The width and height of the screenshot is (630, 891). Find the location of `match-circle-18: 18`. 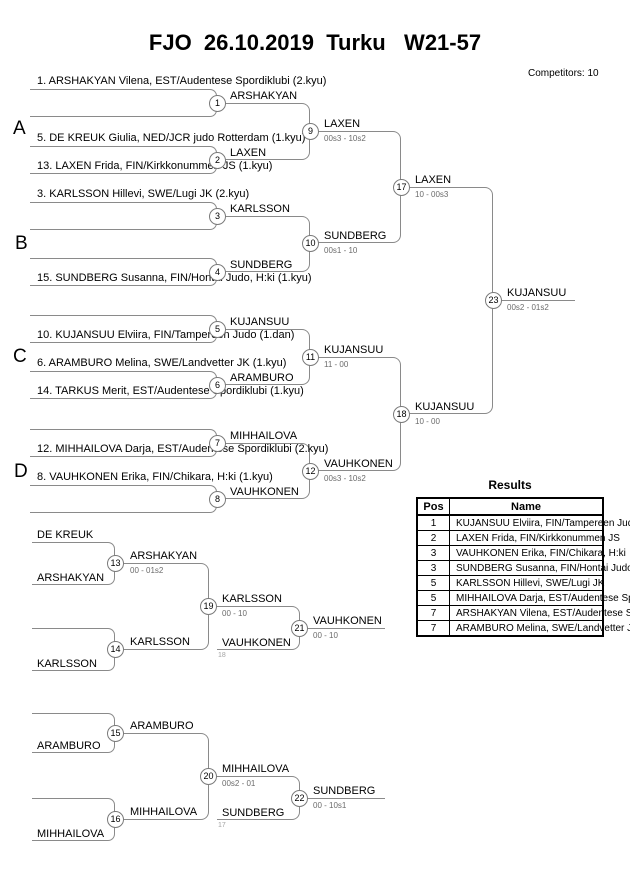

match-circle-18: 18 is located at coordinates (401, 414).